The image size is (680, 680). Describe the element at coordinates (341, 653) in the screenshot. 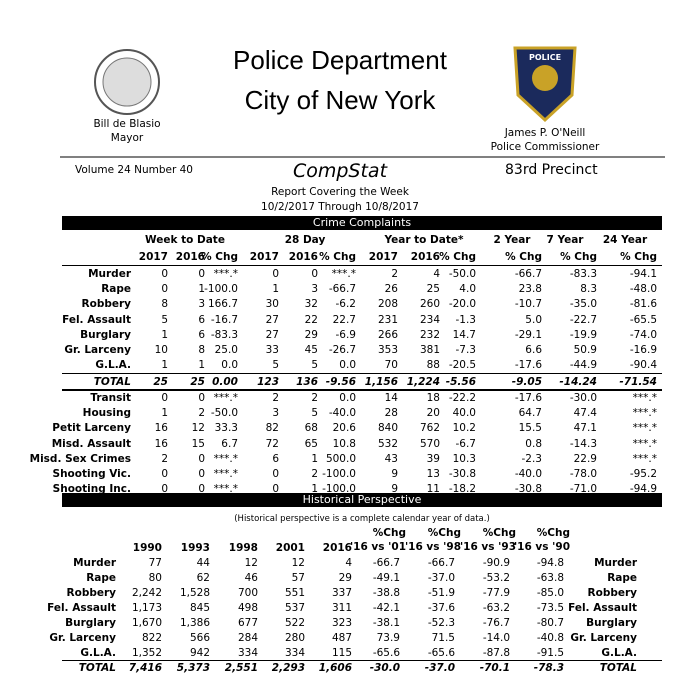

I see `cell: 115` at that location.